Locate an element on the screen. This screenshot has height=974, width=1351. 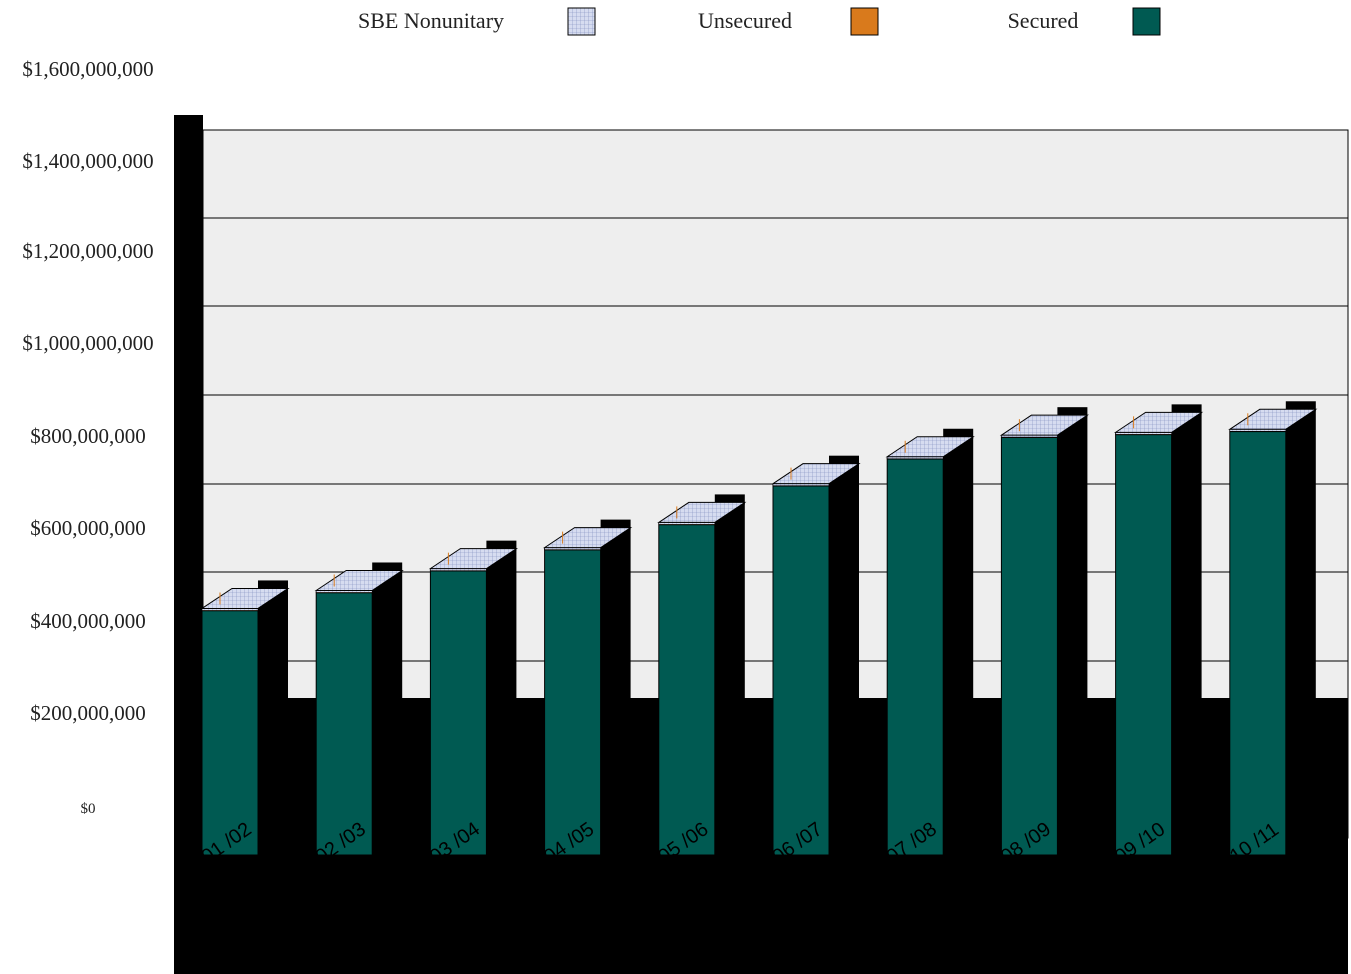
legend: SBE Nonunitary Unsecured Secured is located at coordinates (759, 21).